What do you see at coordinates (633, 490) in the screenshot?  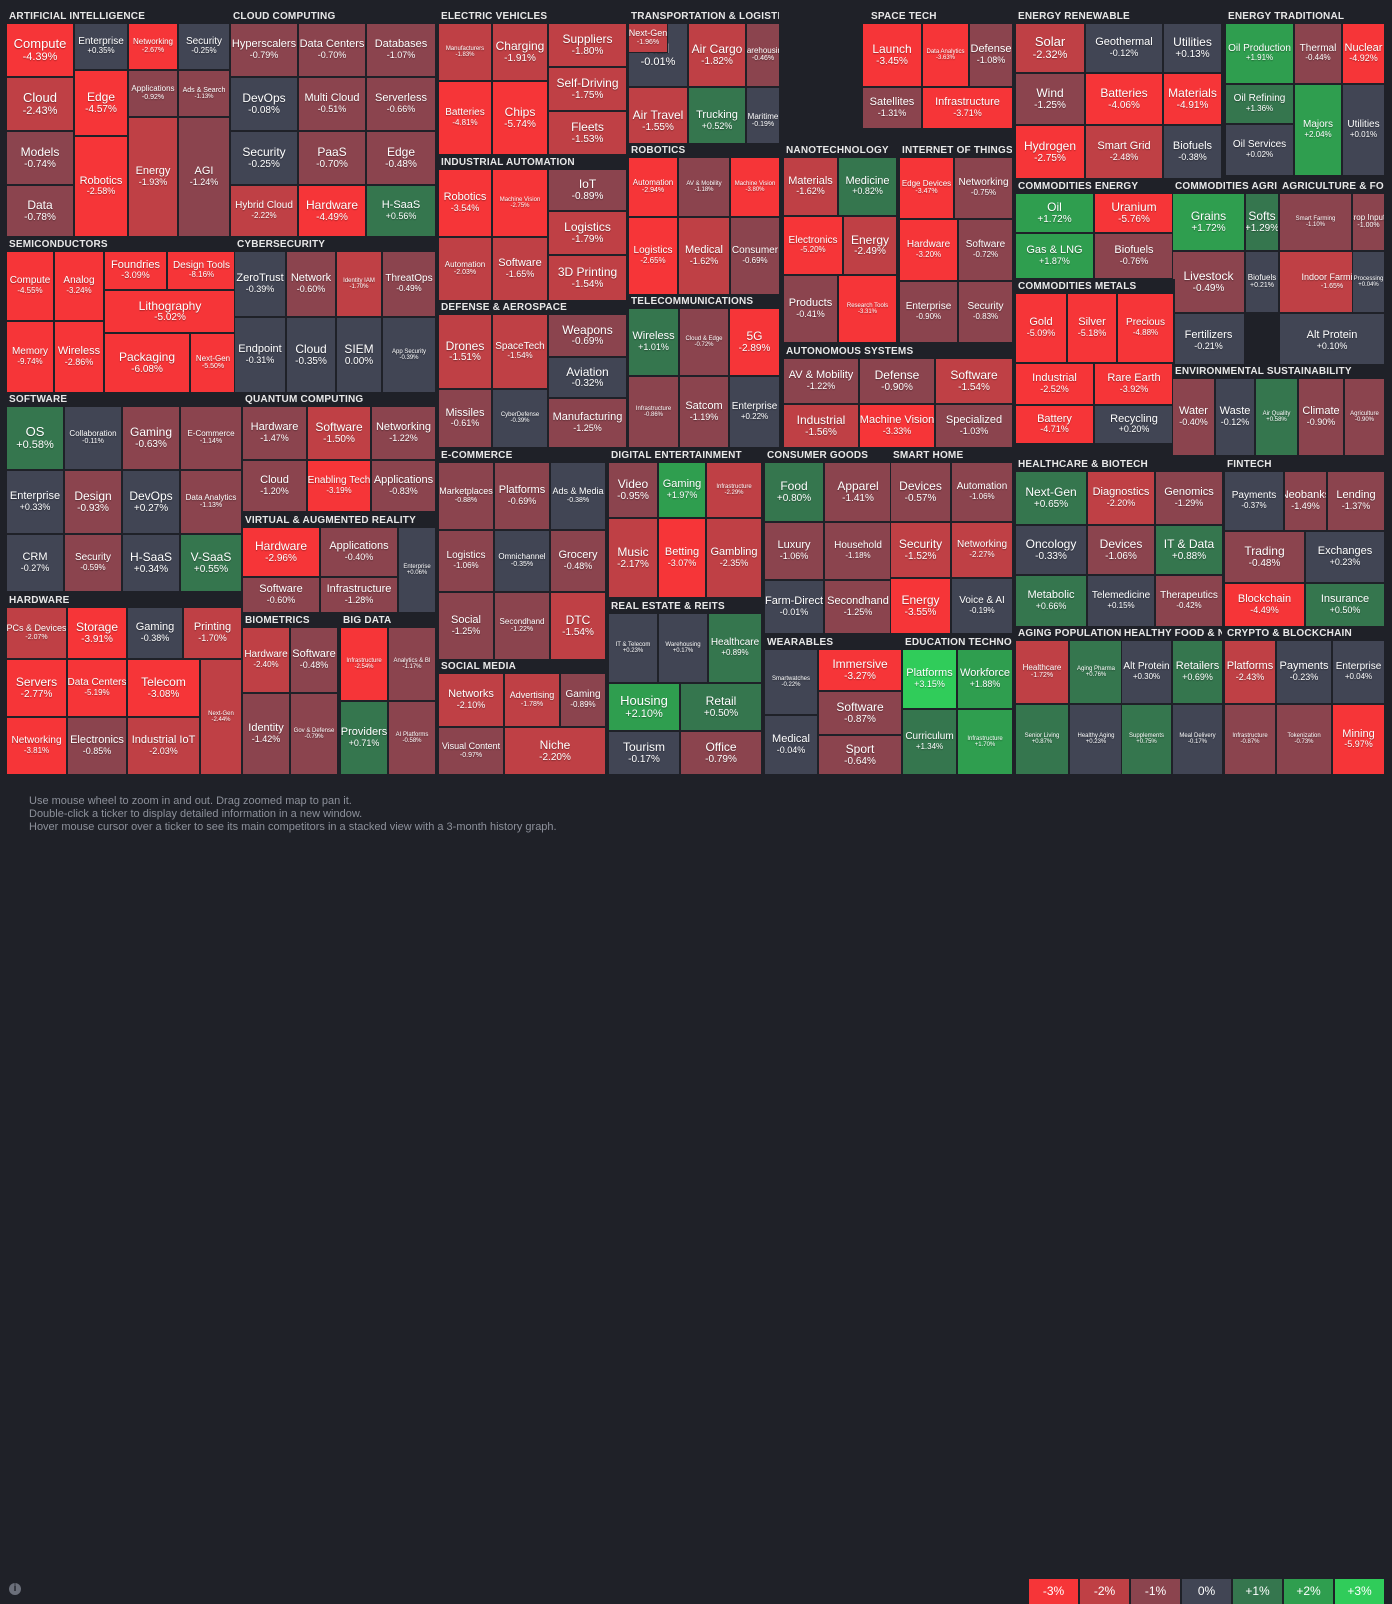 I see `tile-video: Video -0.95%` at bounding box center [633, 490].